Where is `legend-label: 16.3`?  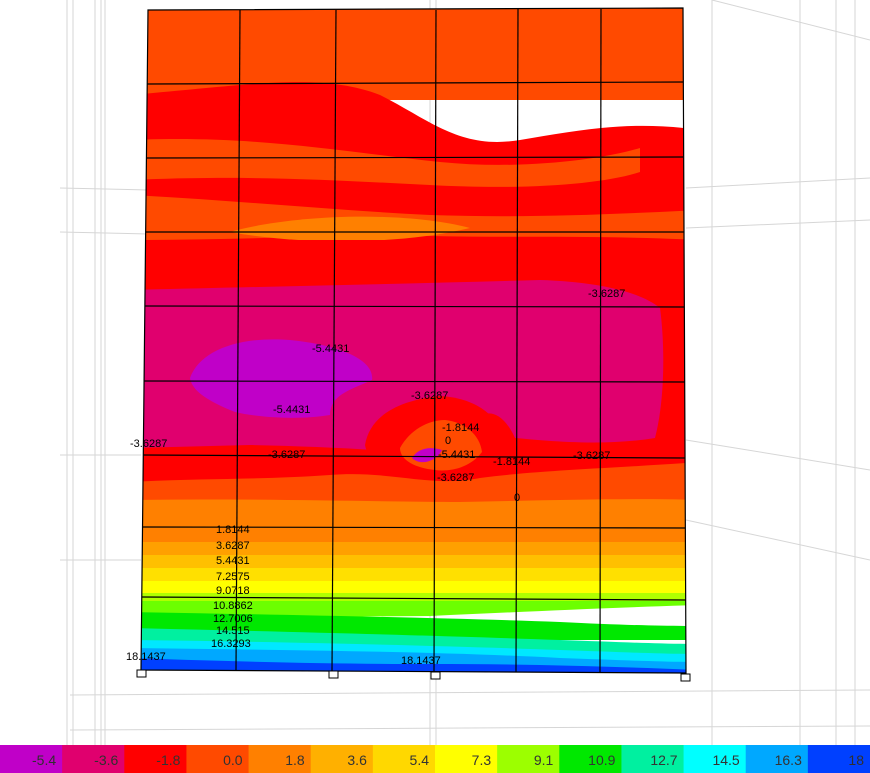 legend-label: 16.3 is located at coordinates (788, 760).